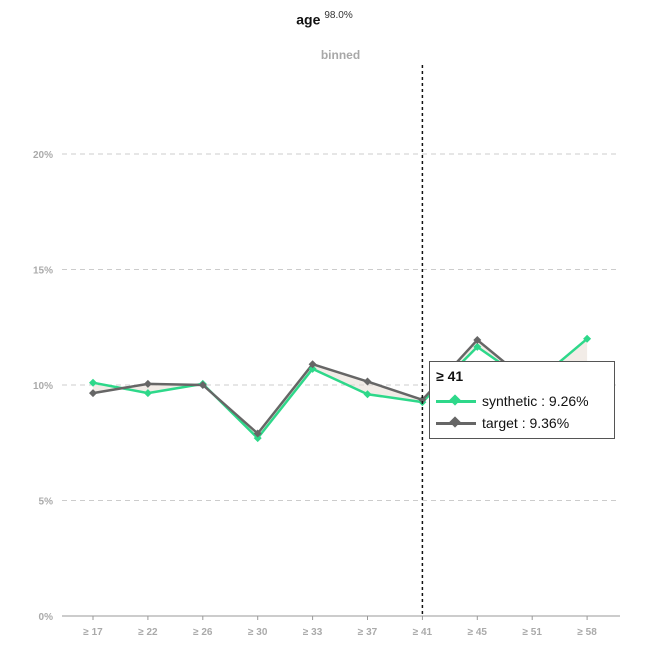 This screenshot has width=649, height=664. What do you see at coordinates (535, 401) in the screenshot?
I see `tooltip-synthetic-label: synthetic : 9.26%` at bounding box center [535, 401].